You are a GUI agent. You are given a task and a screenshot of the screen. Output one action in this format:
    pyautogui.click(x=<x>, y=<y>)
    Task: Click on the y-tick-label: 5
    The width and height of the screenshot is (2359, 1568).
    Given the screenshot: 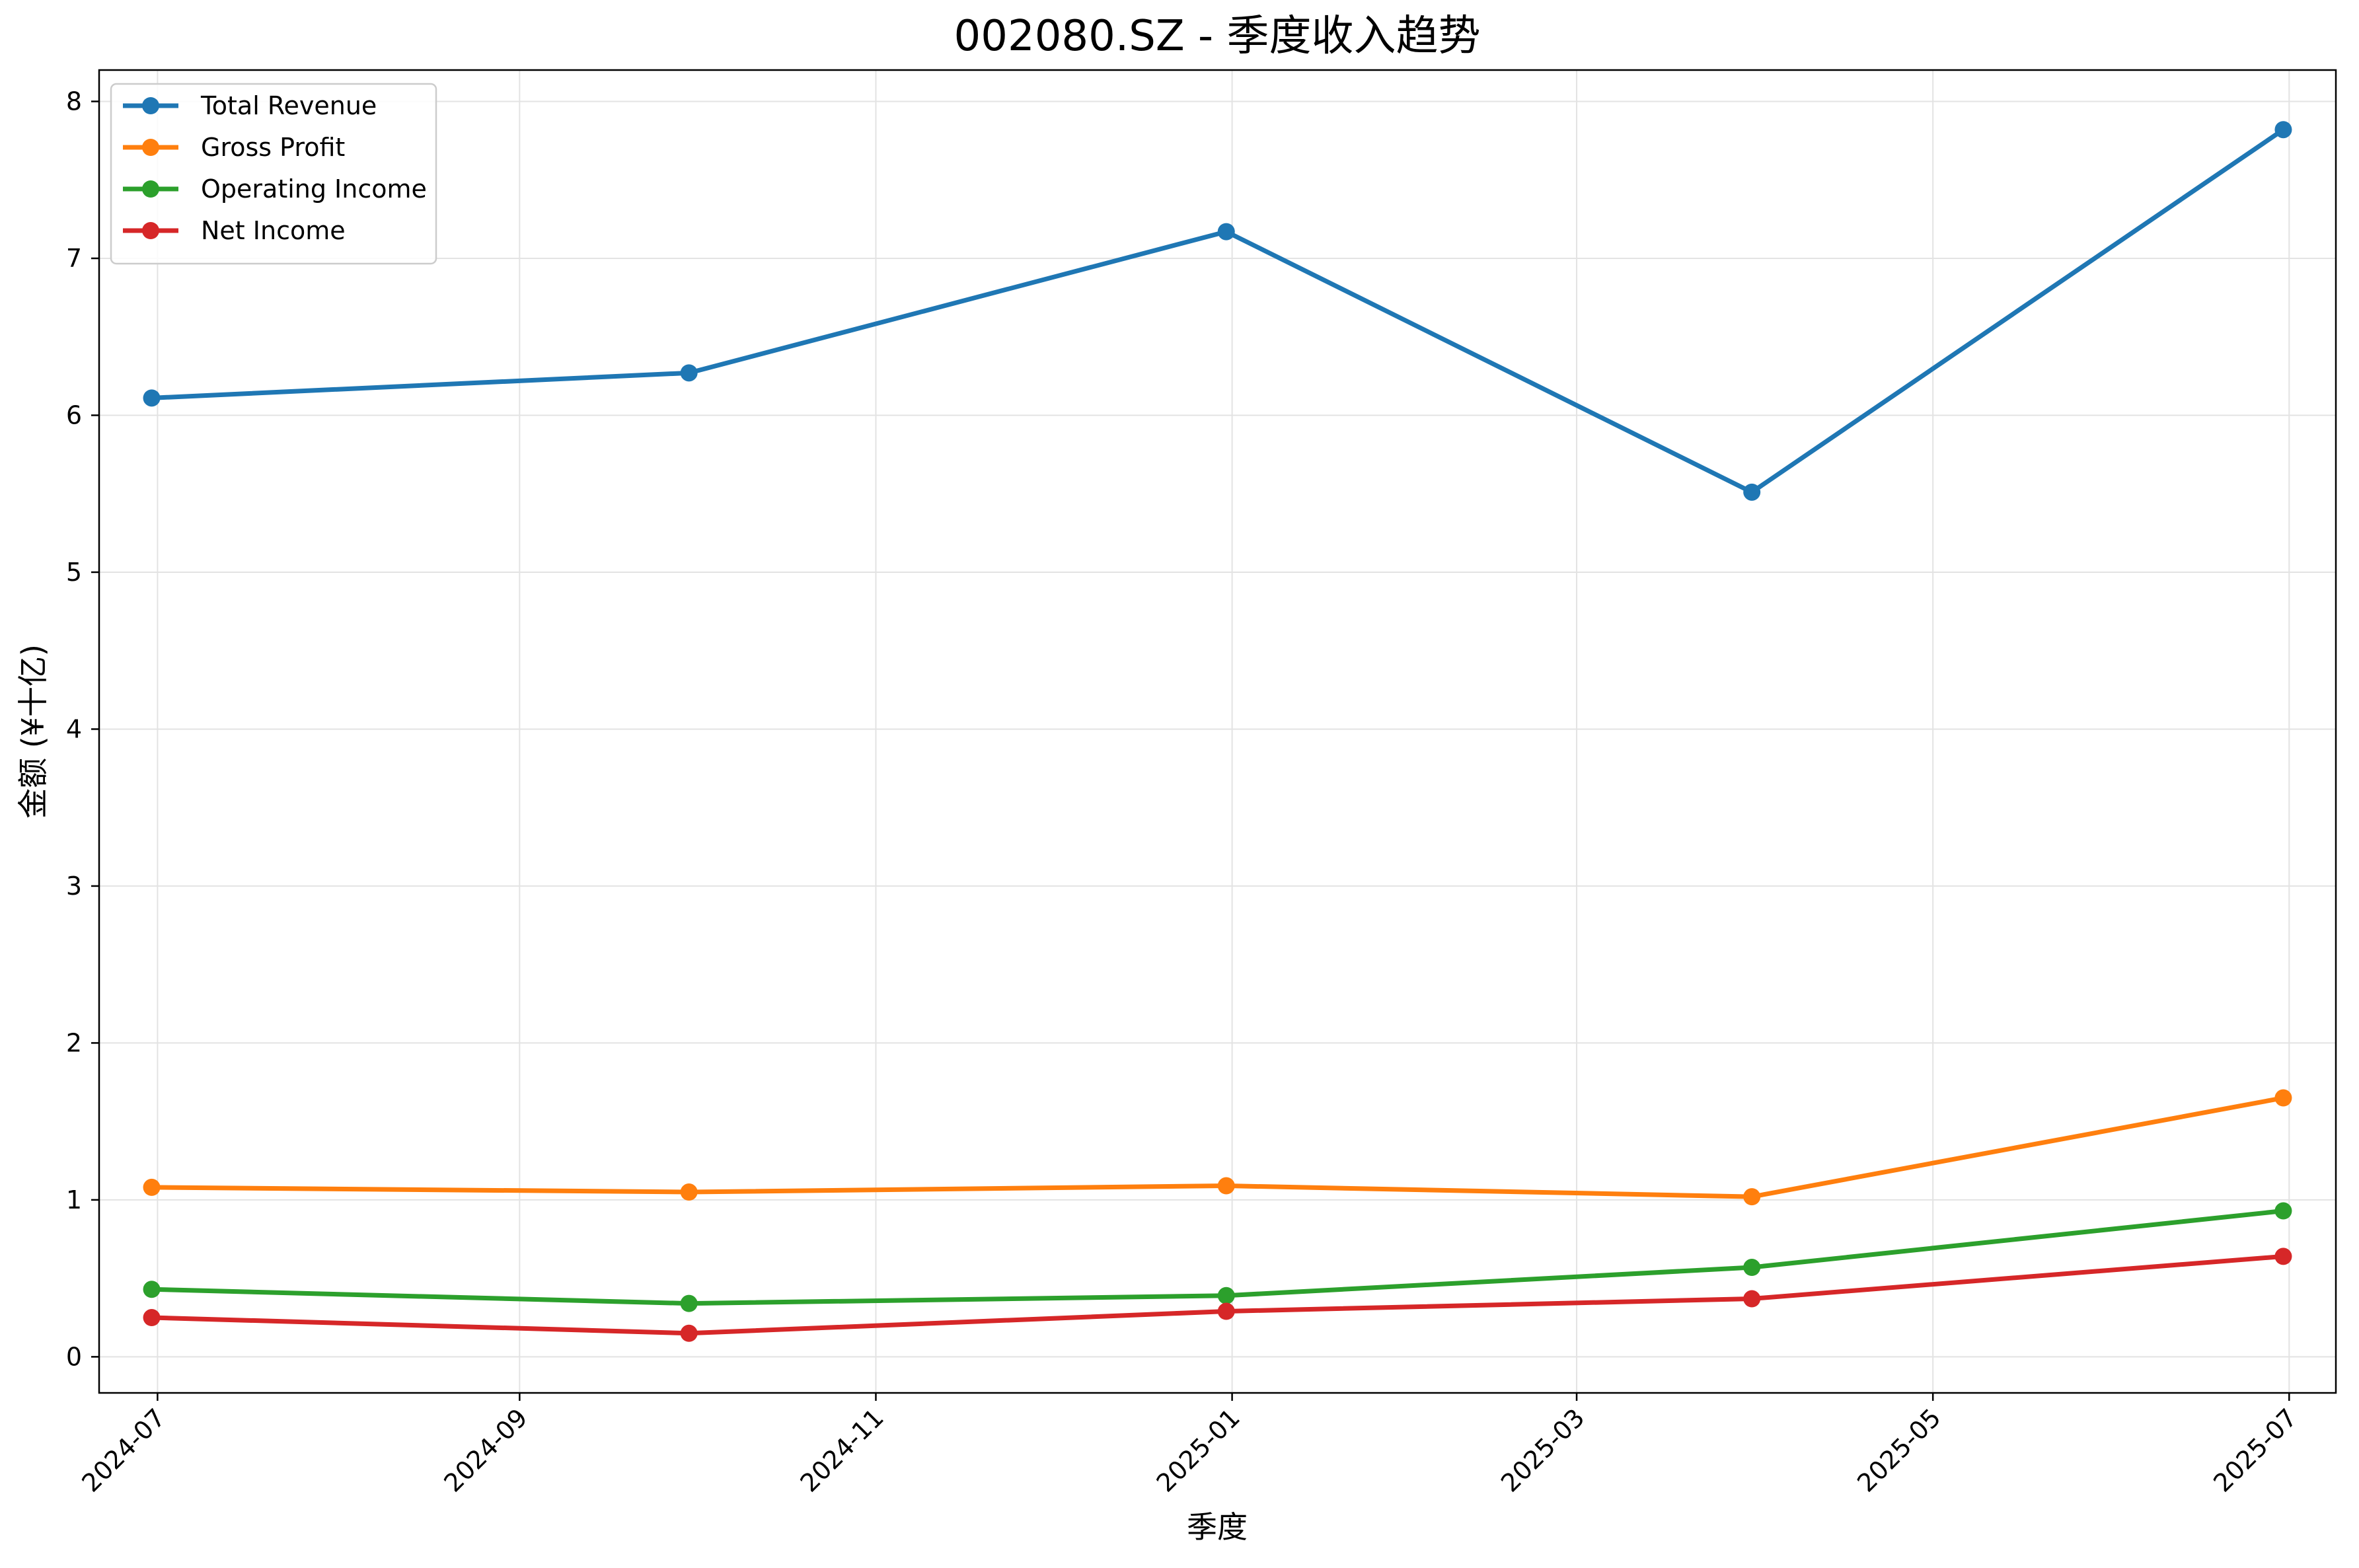 What is the action you would take?
    pyautogui.click(x=74, y=572)
    